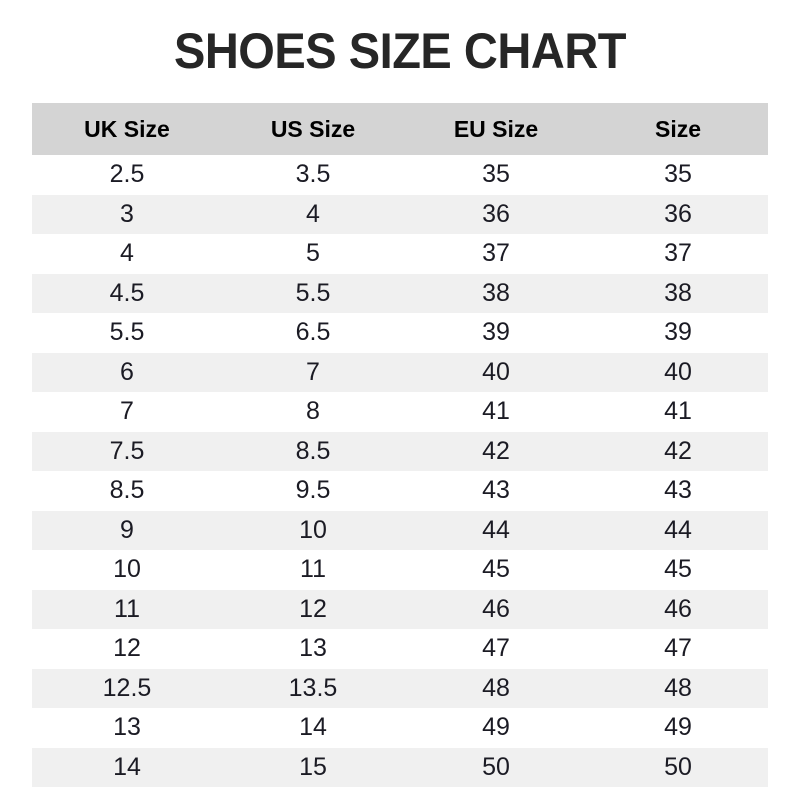 Image resolution: width=800 pixels, height=800 pixels. Describe the element at coordinates (313, 129) in the screenshot. I see `column-header-us-size: US Size` at that location.